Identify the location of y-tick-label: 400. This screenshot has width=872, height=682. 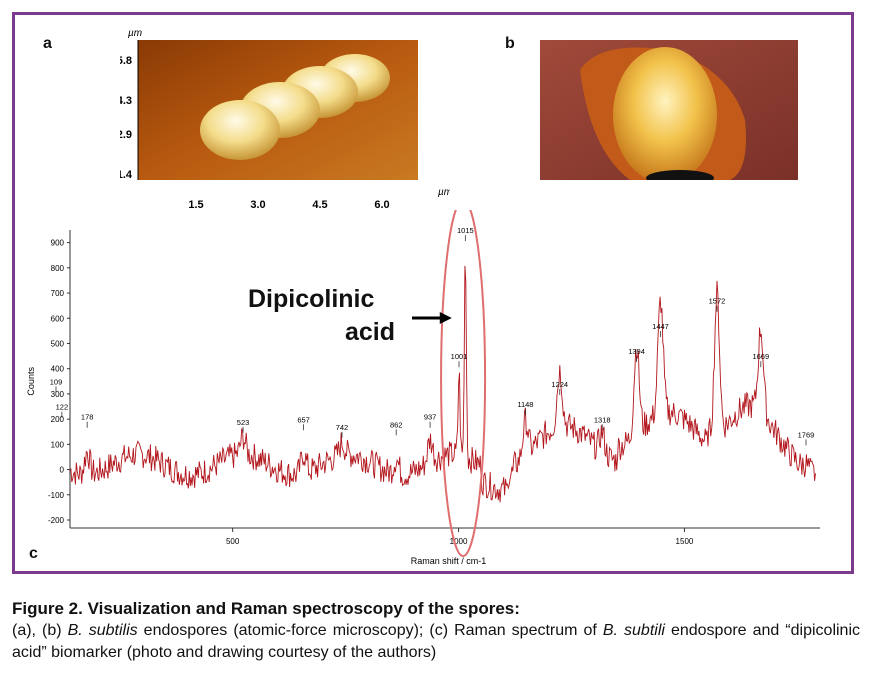
(58, 369).